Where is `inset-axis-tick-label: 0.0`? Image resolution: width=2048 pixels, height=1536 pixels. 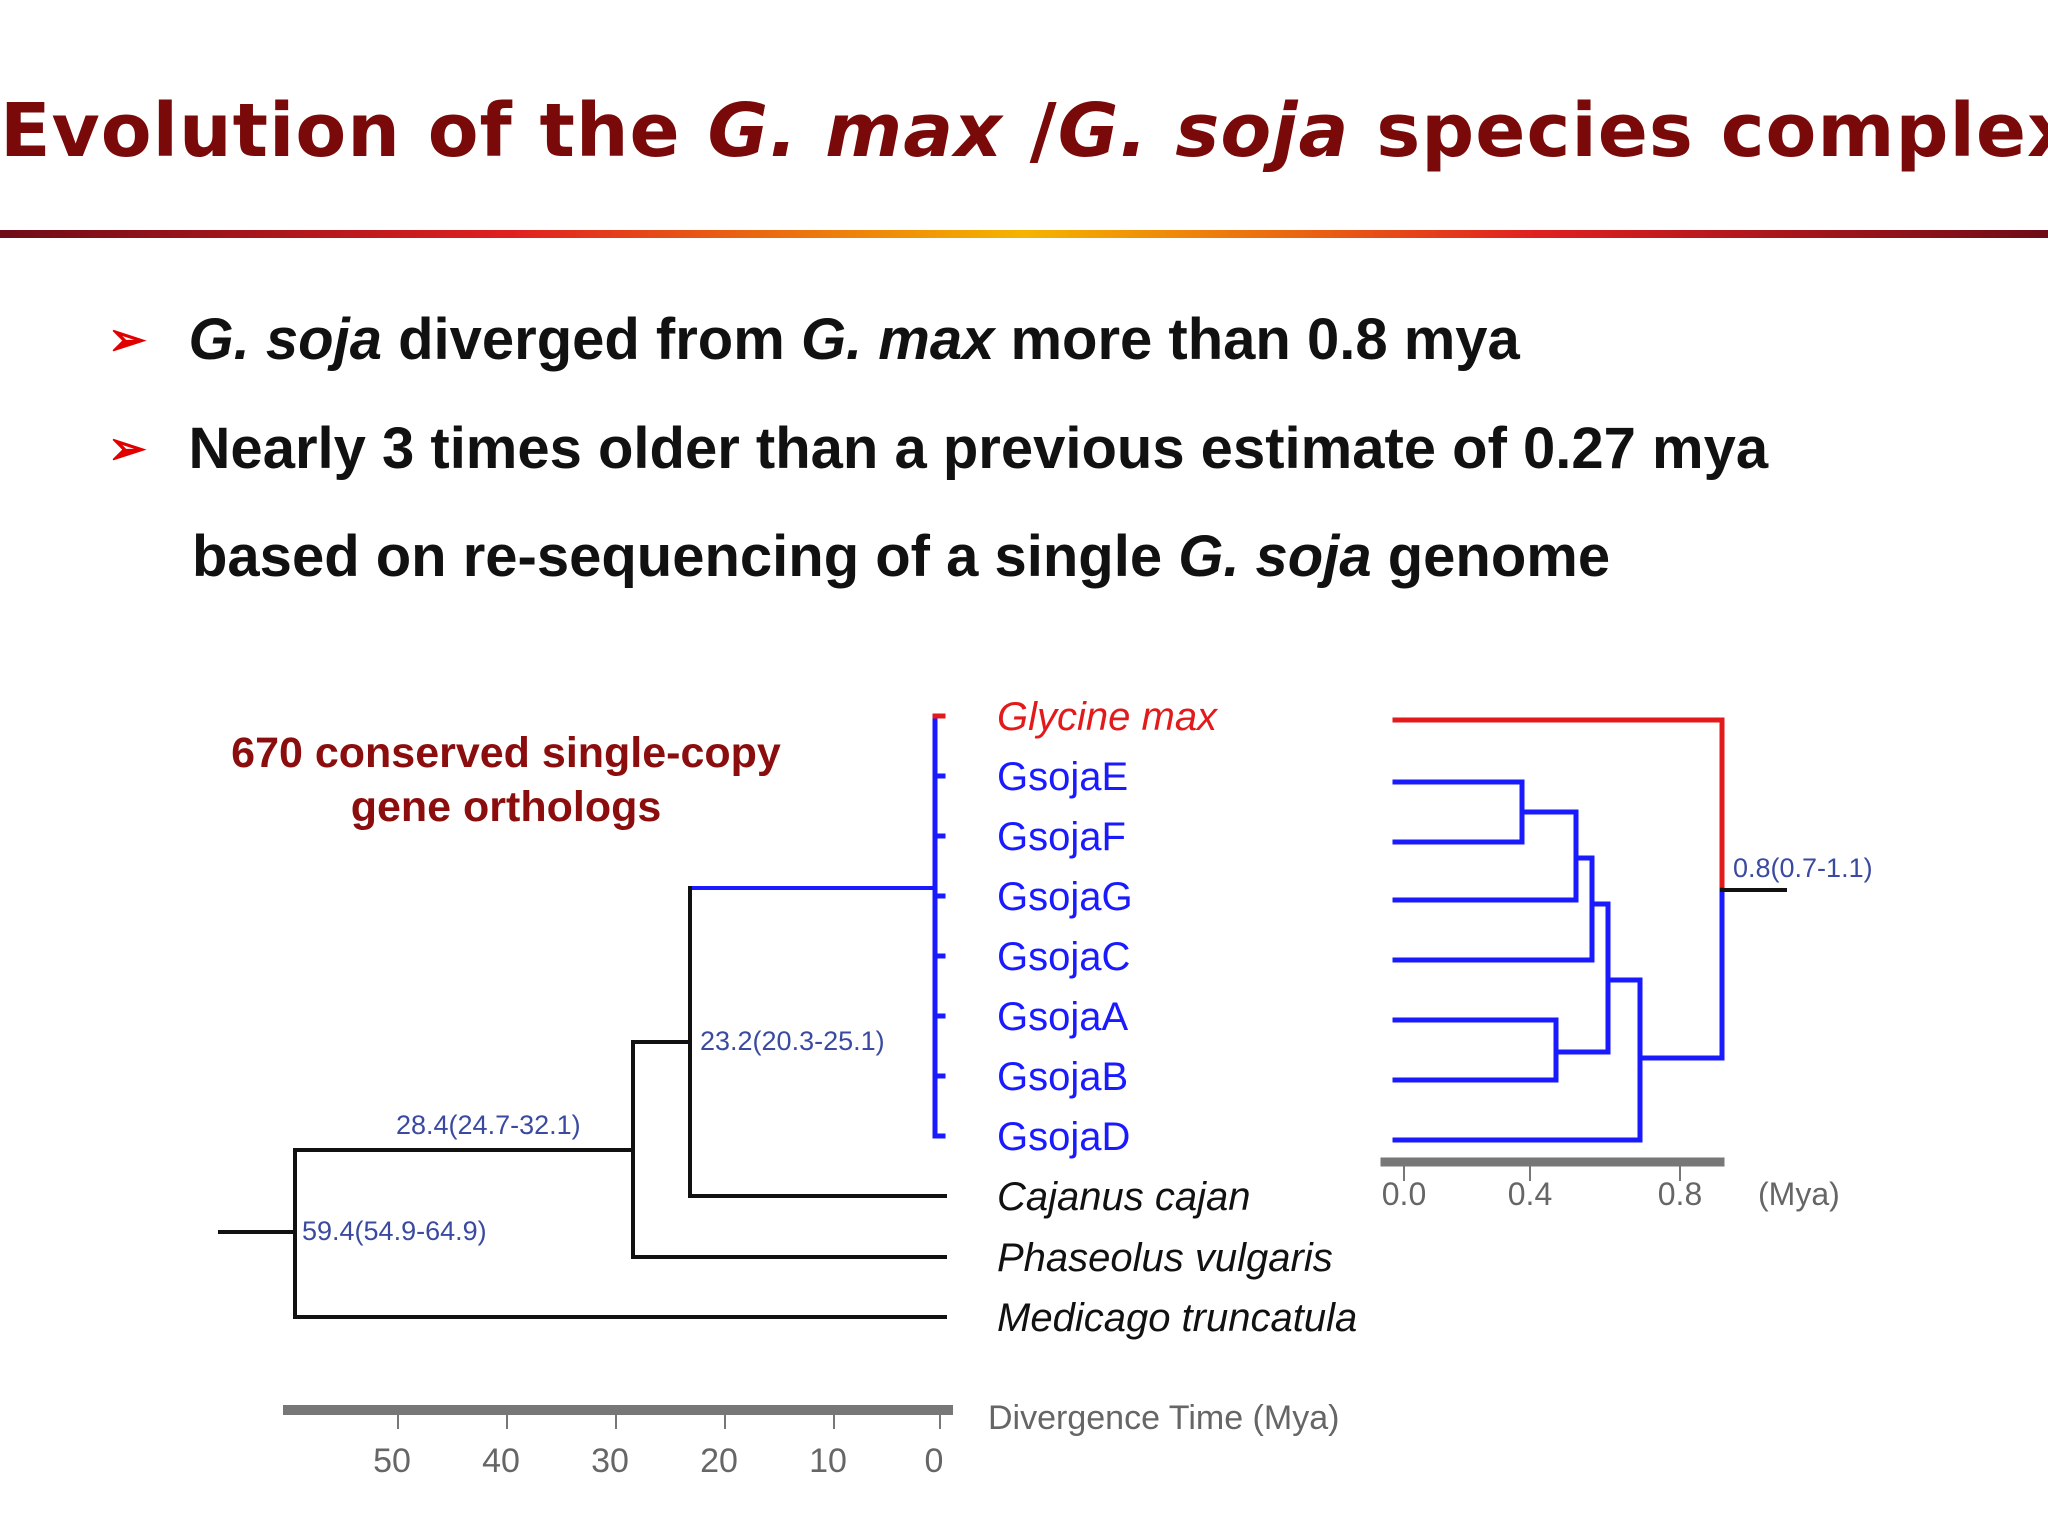 inset-axis-tick-label: 0.0 is located at coordinates (1404, 1194).